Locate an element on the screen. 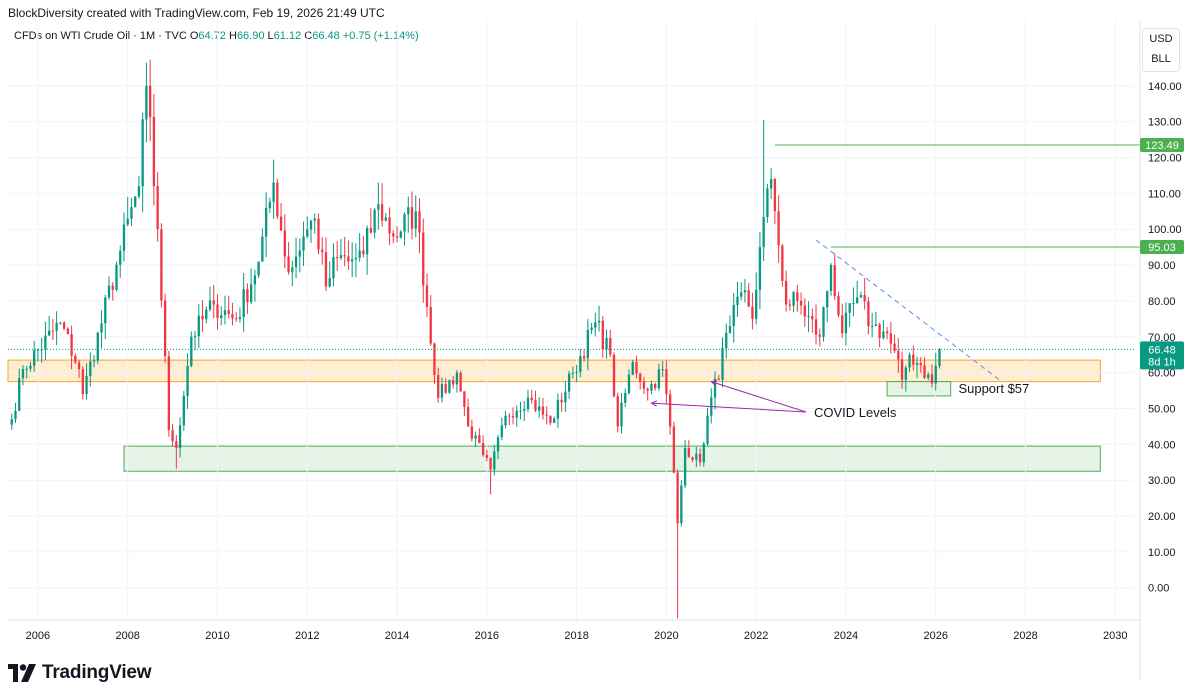 The width and height of the screenshot is (1200, 700). symbol-name: CFDs on WTI Crude Oil · 1M · TVC is located at coordinates (100, 36).